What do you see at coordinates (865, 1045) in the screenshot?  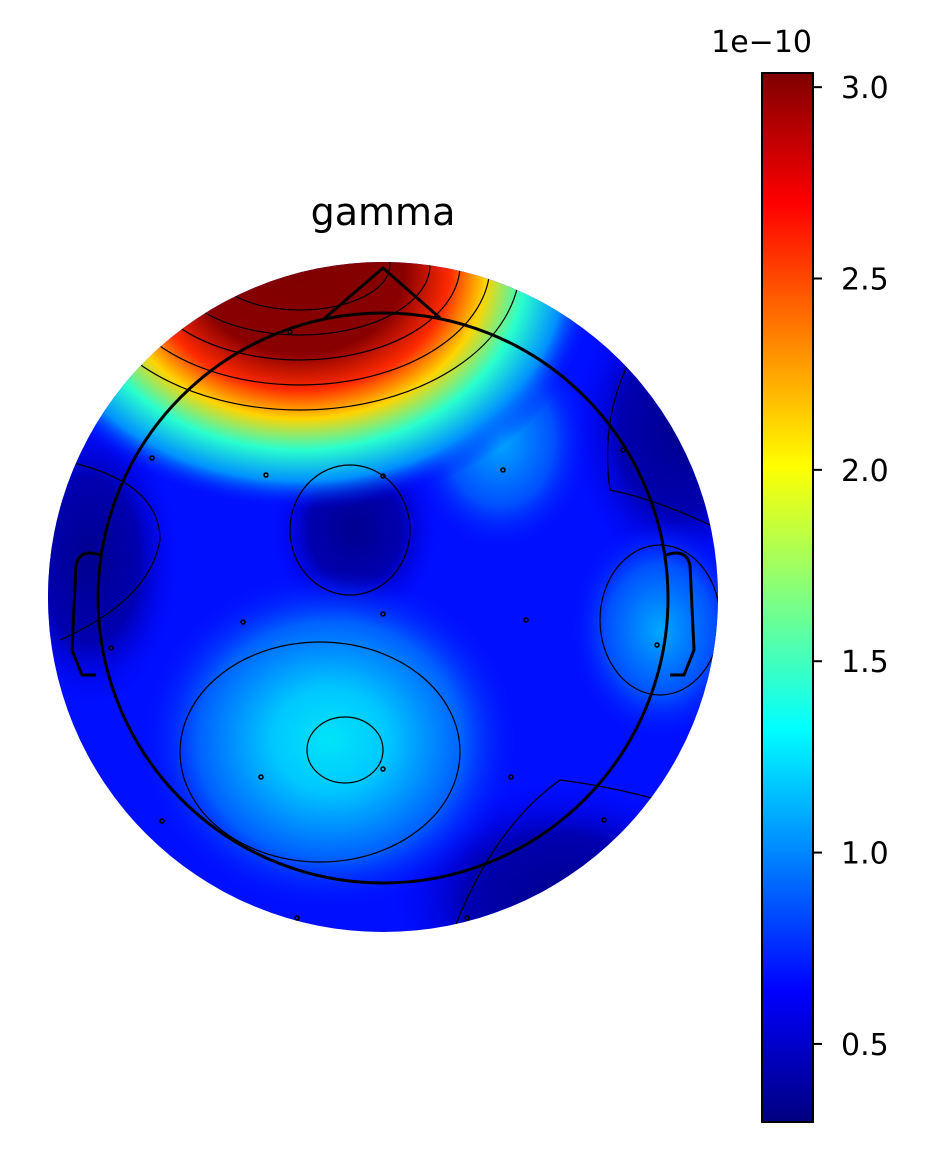 I see `colorbar-tick-label: 0.5` at bounding box center [865, 1045].